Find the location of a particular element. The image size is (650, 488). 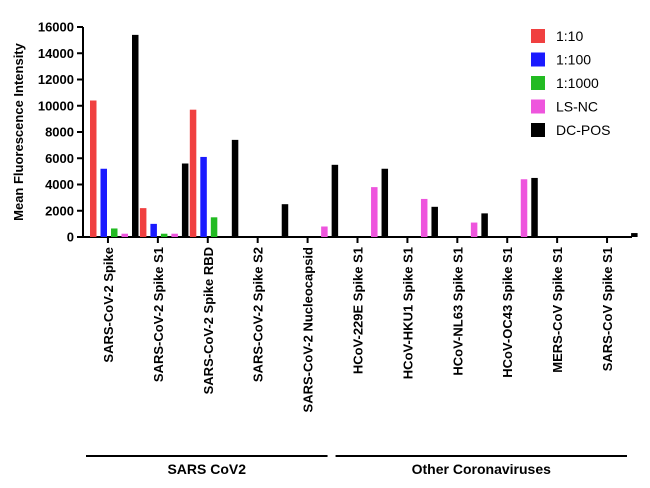

legend-label: 1:1000 is located at coordinates (577, 83).